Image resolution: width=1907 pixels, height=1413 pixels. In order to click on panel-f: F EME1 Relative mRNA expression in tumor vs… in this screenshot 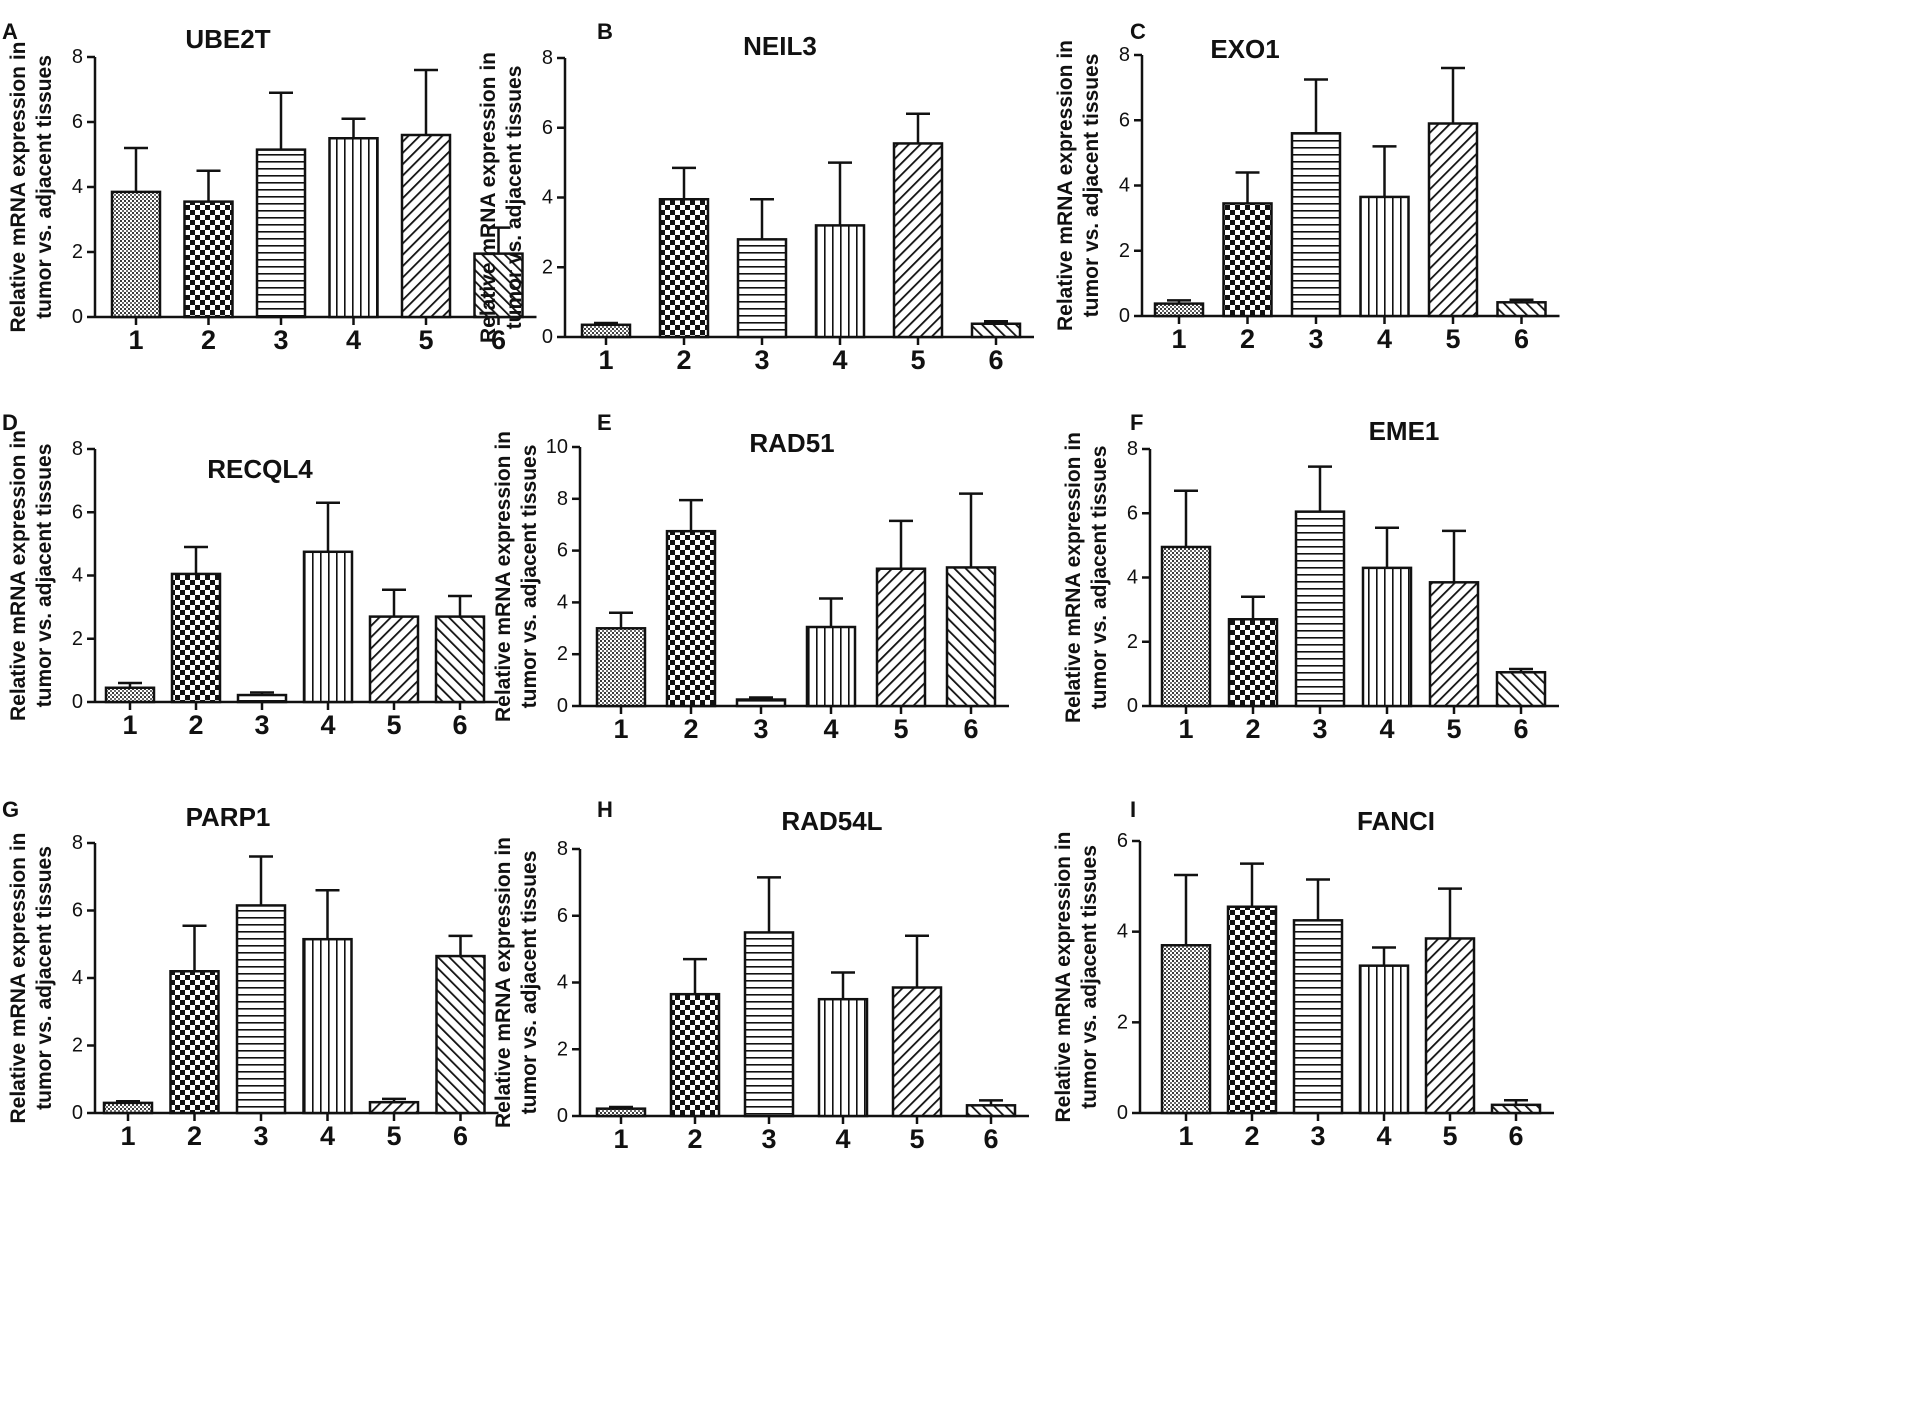, I will do `click(1310, 577)`.